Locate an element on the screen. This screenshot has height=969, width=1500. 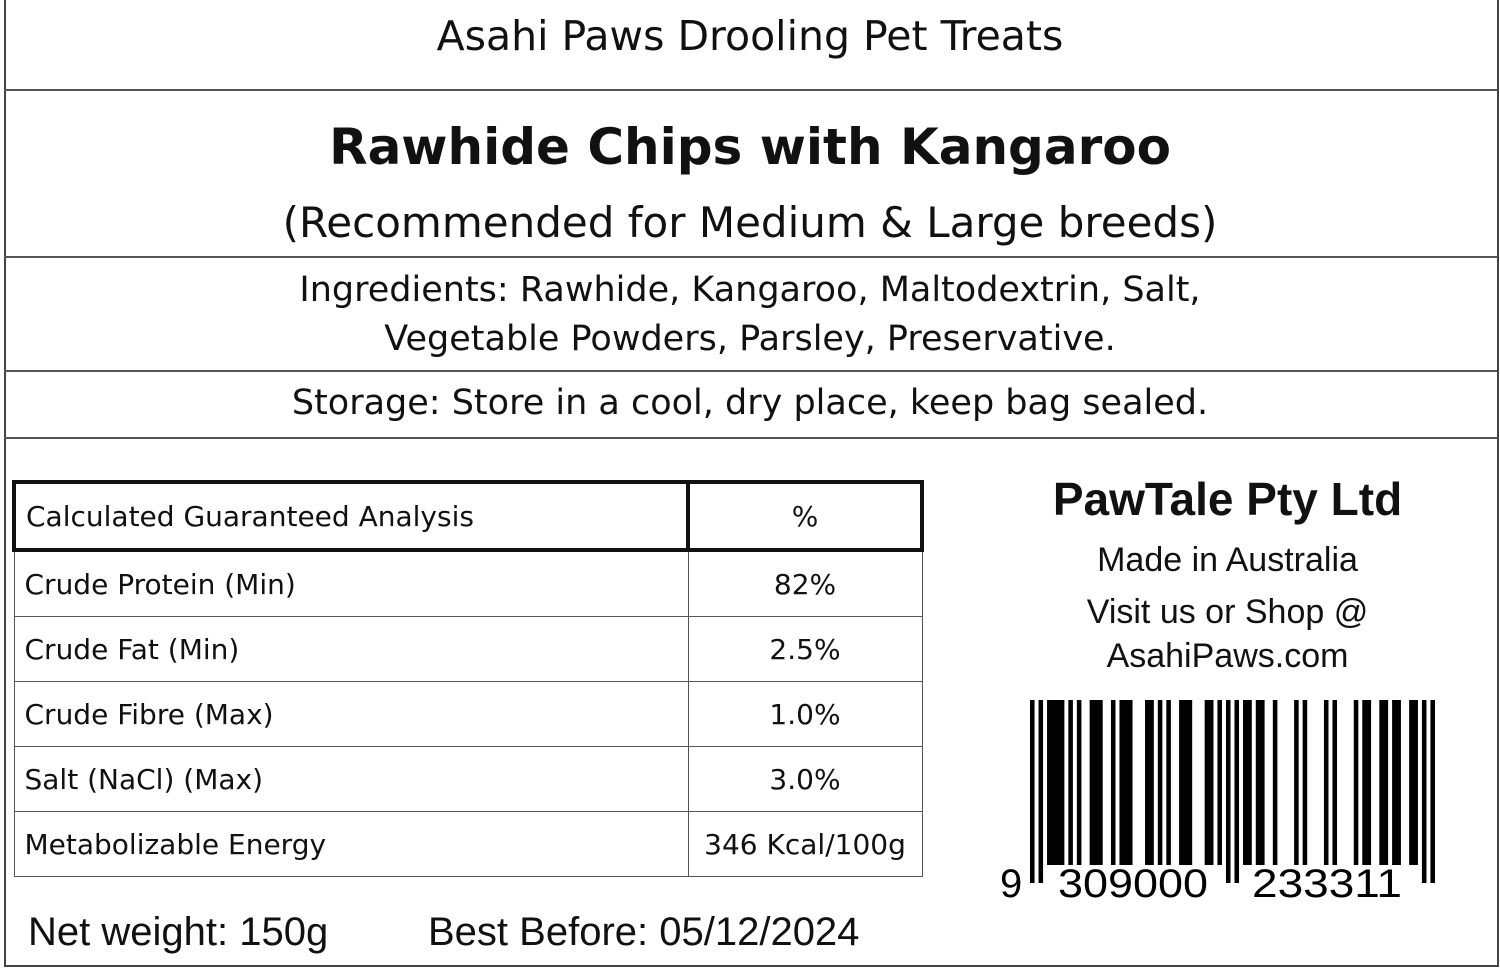
barcode-digits-right: 233311 is located at coordinates (1327, 884).